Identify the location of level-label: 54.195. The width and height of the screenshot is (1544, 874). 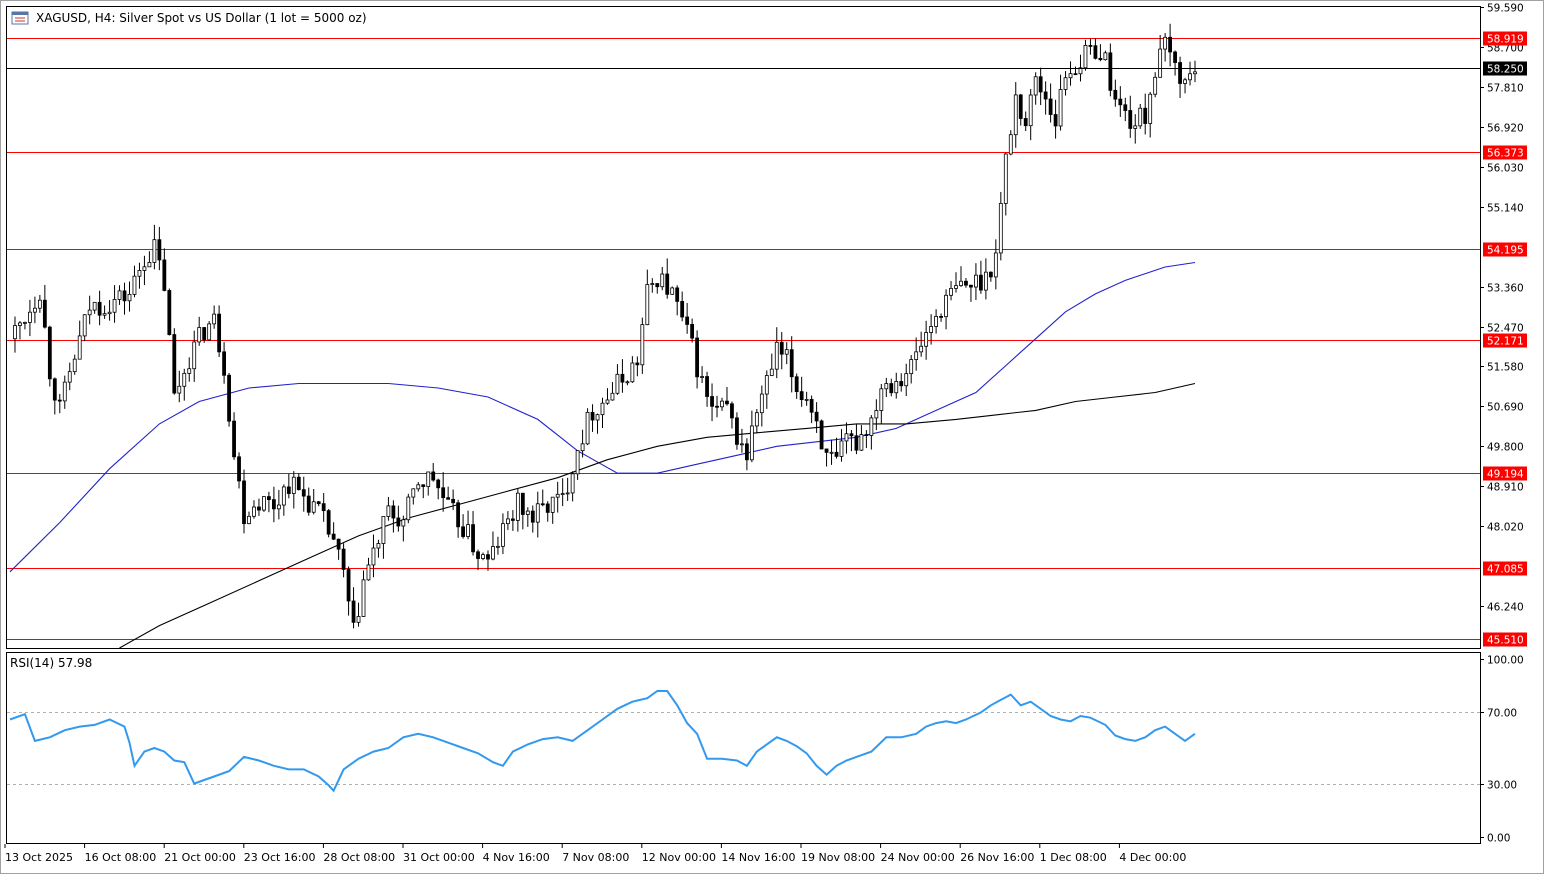
(1505, 251).